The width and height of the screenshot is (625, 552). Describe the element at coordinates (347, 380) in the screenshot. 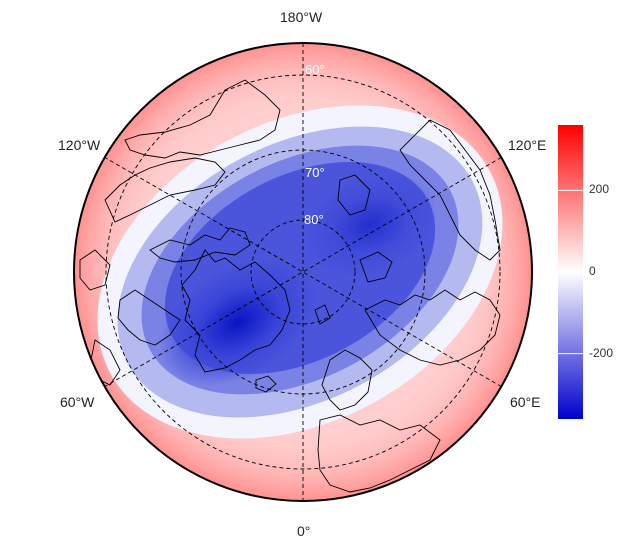

I see `scandinavia-coast` at that location.